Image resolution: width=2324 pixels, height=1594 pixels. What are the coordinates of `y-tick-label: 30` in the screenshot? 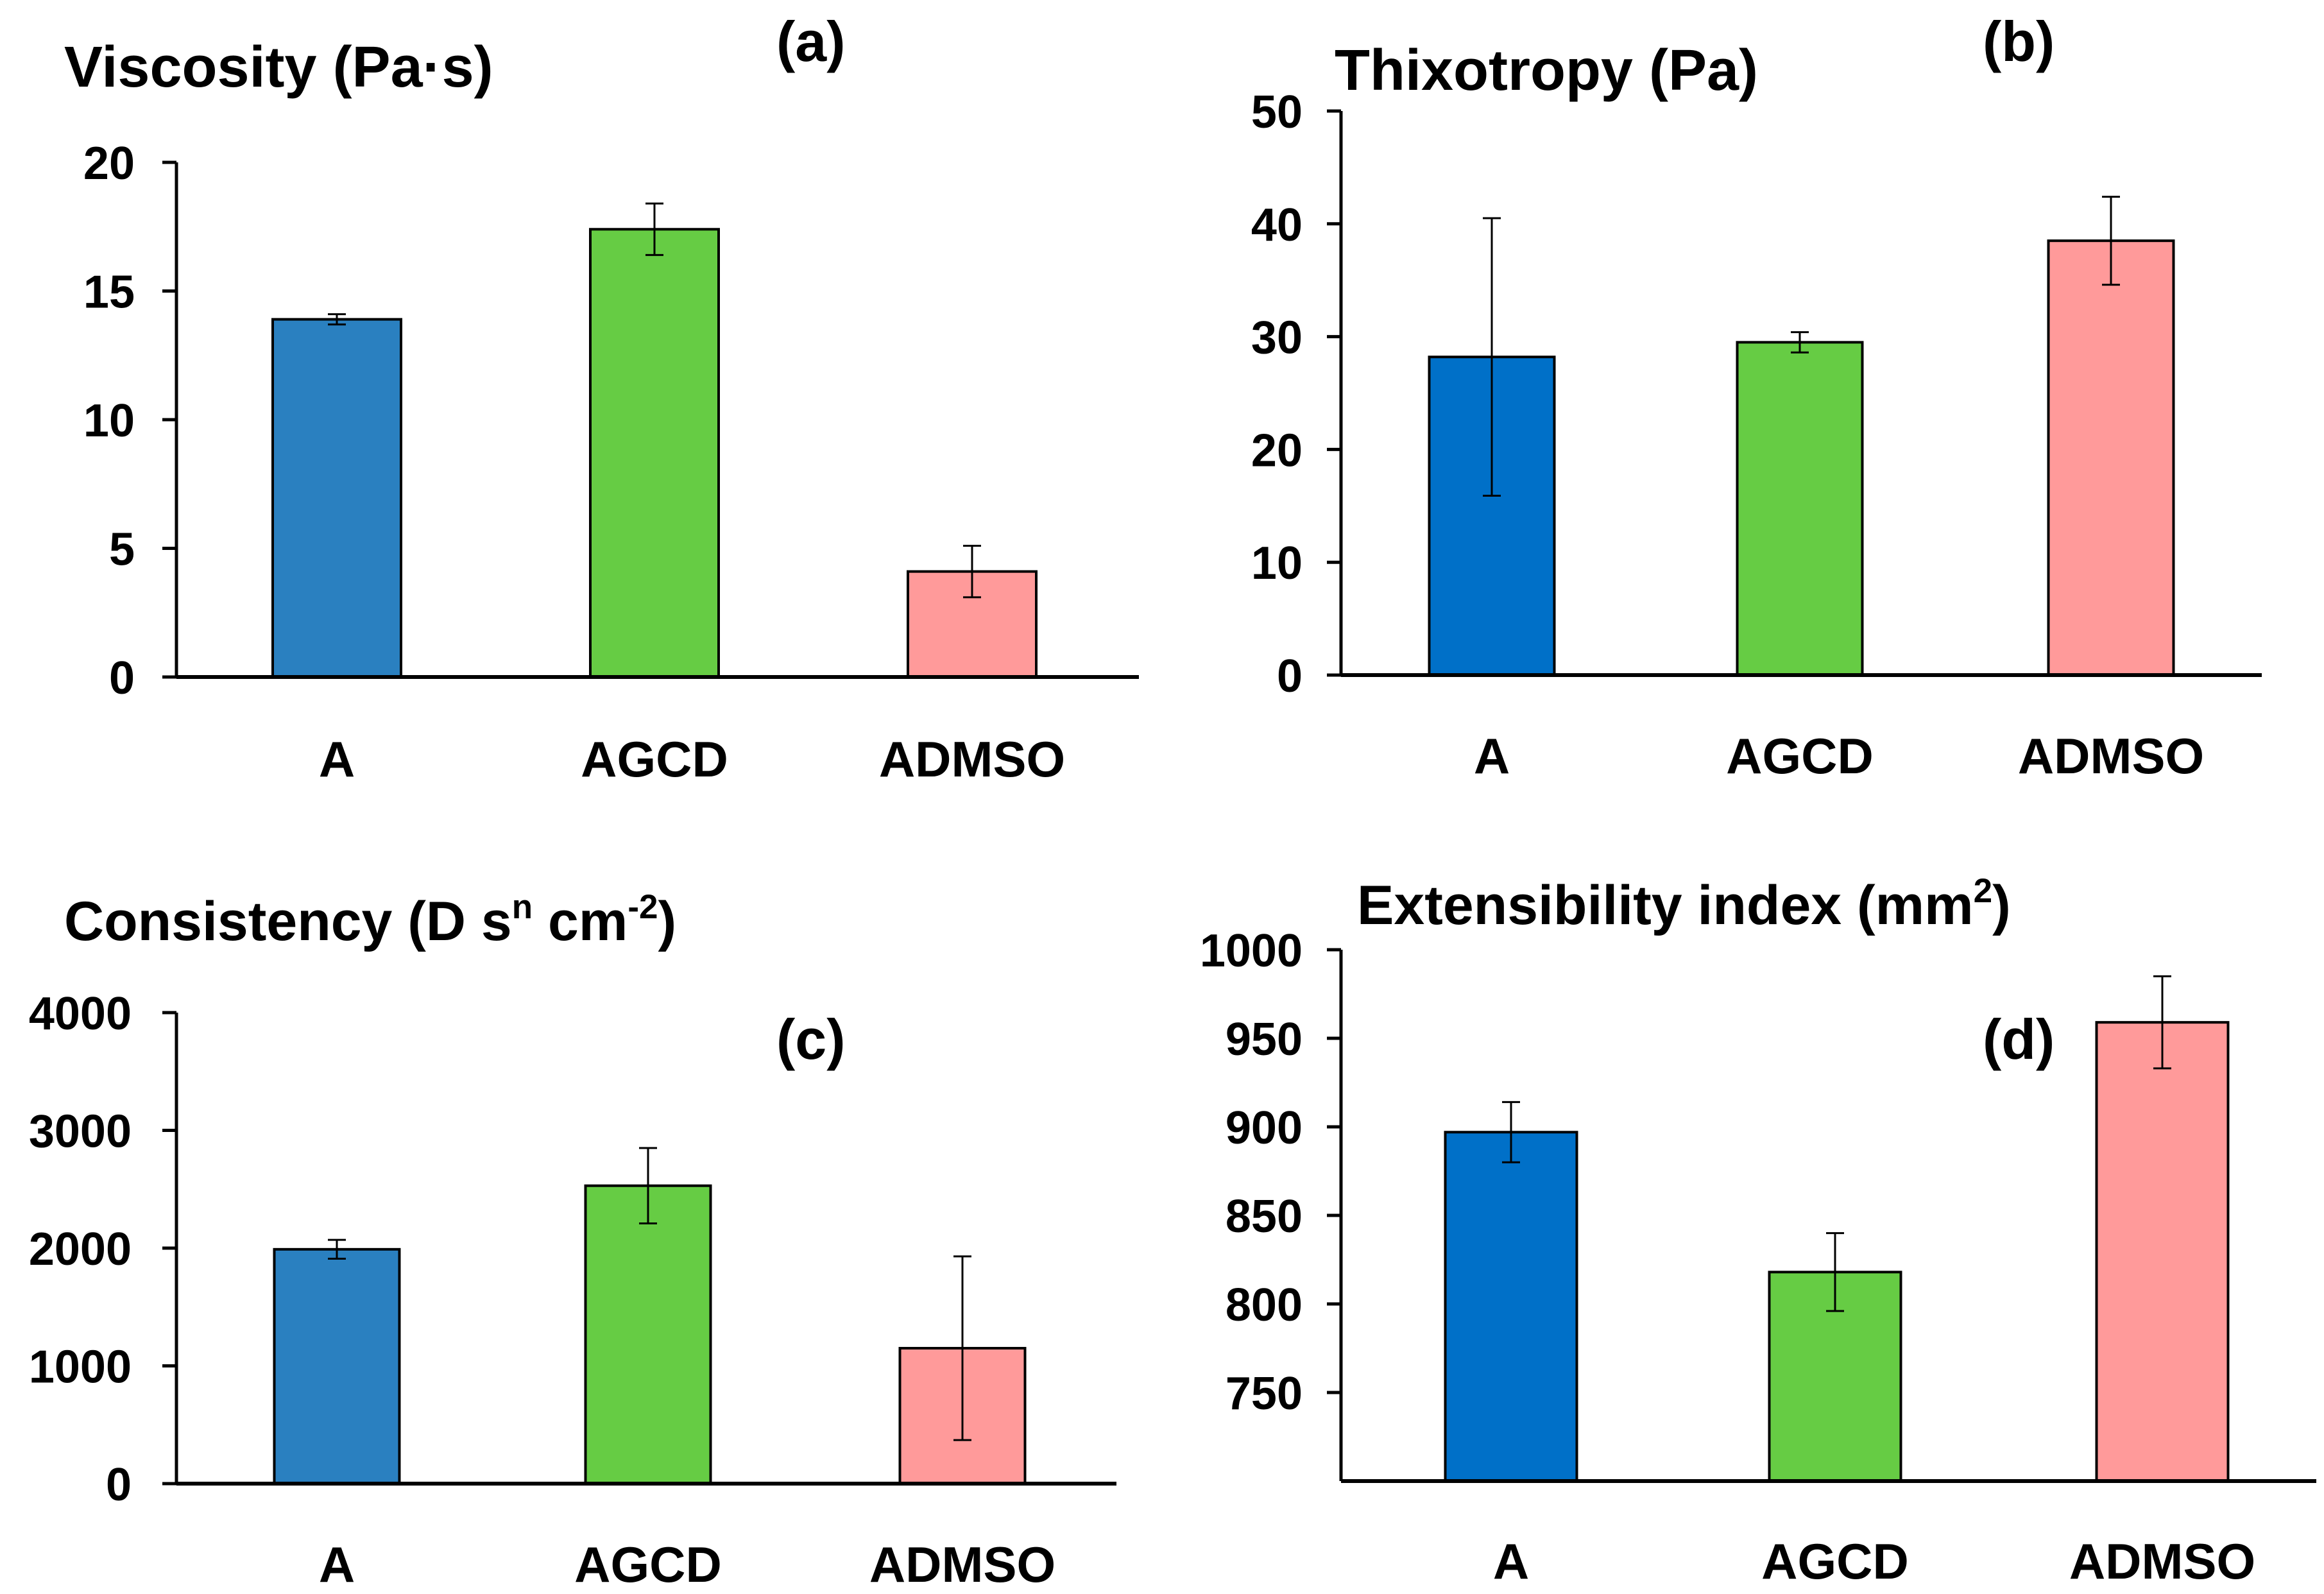 It's located at (1277, 338).